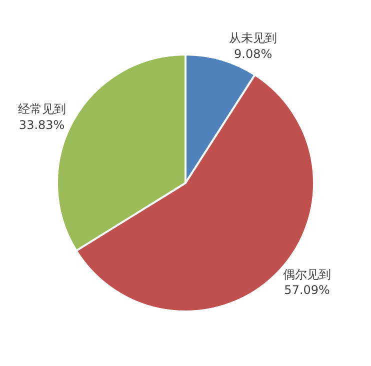 The height and width of the screenshot is (366, 371). What do you see at coordinates (307, 274) in the screenshot?
I see `slice-label: 偶尔见到` at bounding box center [307, 274].